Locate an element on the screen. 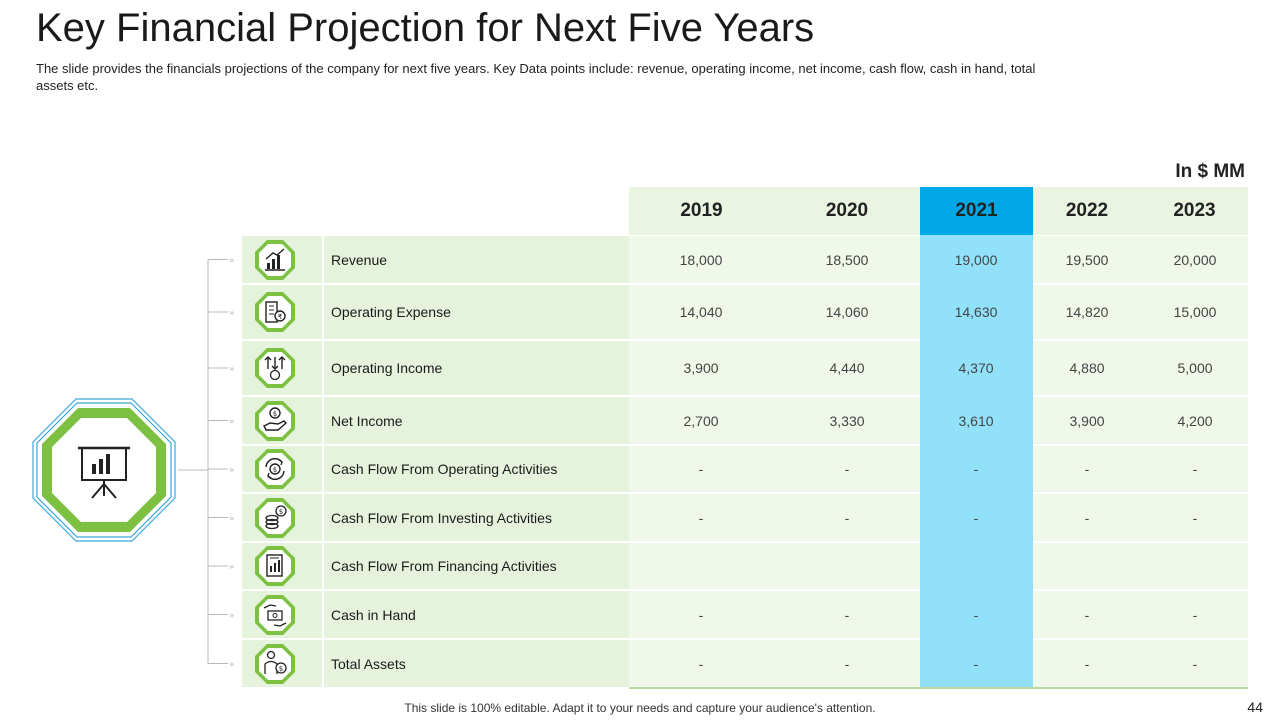  value-cell-2021: 4,370 is located at coordinates (976, 368).